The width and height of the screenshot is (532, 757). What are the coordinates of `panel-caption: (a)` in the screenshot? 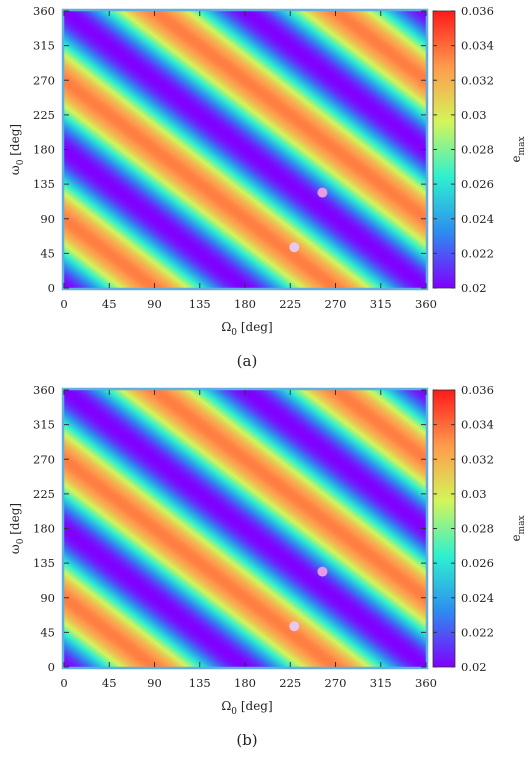 It's located at (247, 361).